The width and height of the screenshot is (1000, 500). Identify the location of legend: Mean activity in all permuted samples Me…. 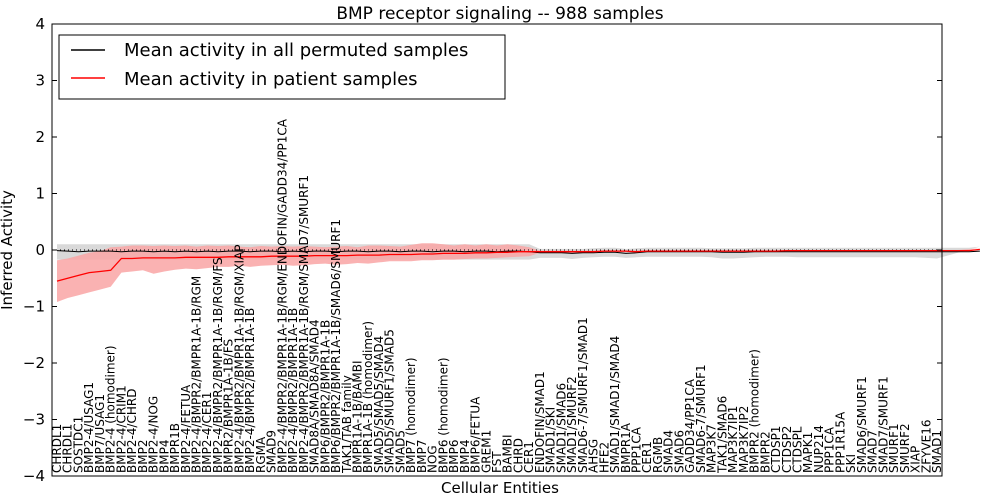
(282, 67).